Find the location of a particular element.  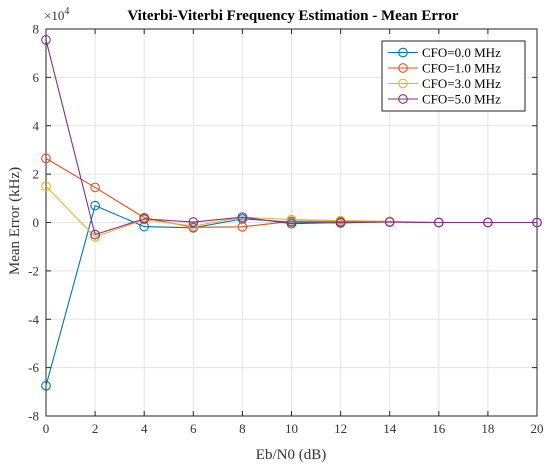

y-tick-label: 4 is located at coordinates (36, 125).